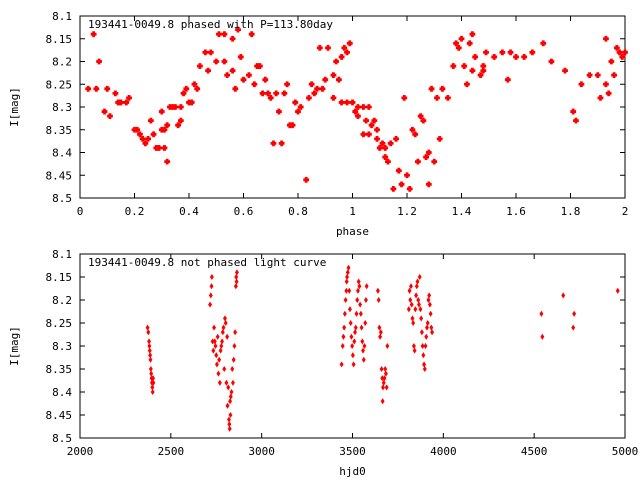 This screenshot has width=640, height=480. Describe the element at coordinates (207, 262) in the screenshot. I see `chart-title: 193441-0049.8 not phased light curve` at that location.